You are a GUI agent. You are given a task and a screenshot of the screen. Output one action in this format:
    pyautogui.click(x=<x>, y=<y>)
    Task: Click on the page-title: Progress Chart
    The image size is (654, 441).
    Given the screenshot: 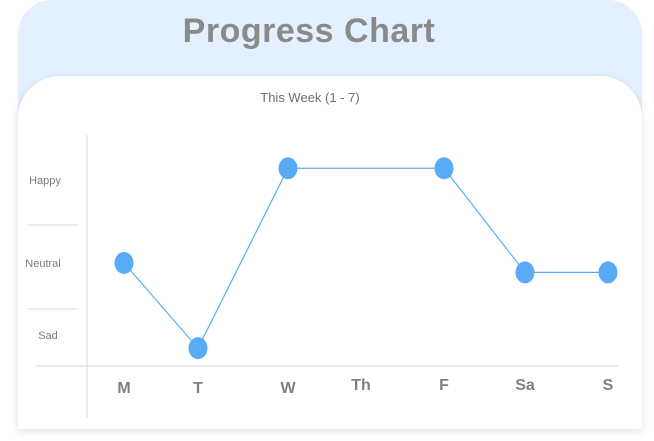 What is the action you would take?
    pyautogui.click(x=309, y=31)
    